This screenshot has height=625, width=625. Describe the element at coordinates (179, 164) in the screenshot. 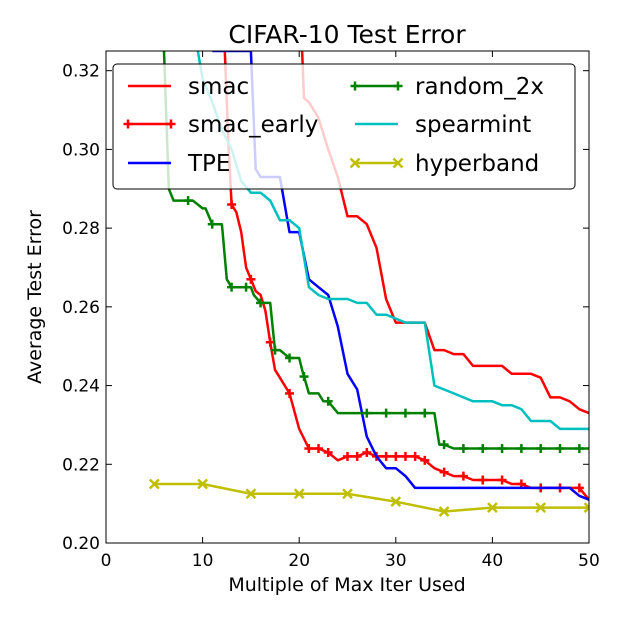

I see `legend-item-tpe: TPE` at that location.